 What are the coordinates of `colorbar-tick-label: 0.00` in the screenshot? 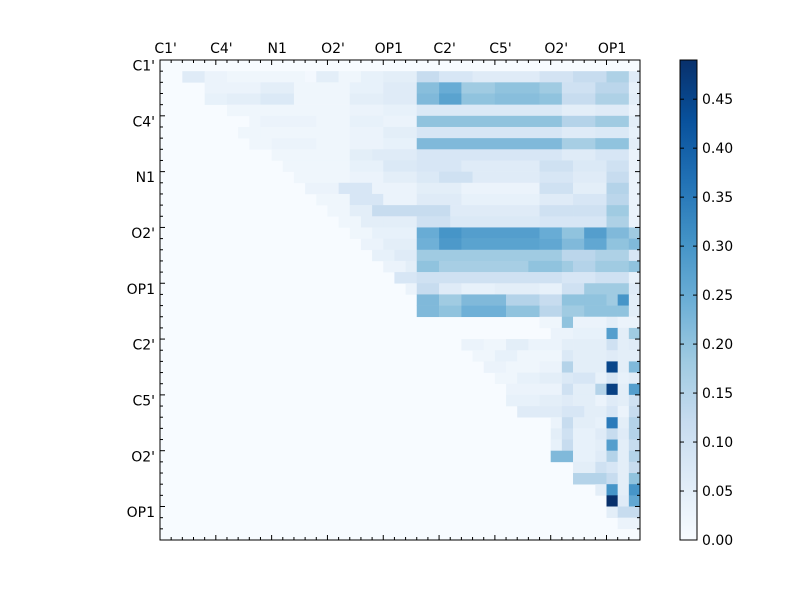 It's located at (717, 541).